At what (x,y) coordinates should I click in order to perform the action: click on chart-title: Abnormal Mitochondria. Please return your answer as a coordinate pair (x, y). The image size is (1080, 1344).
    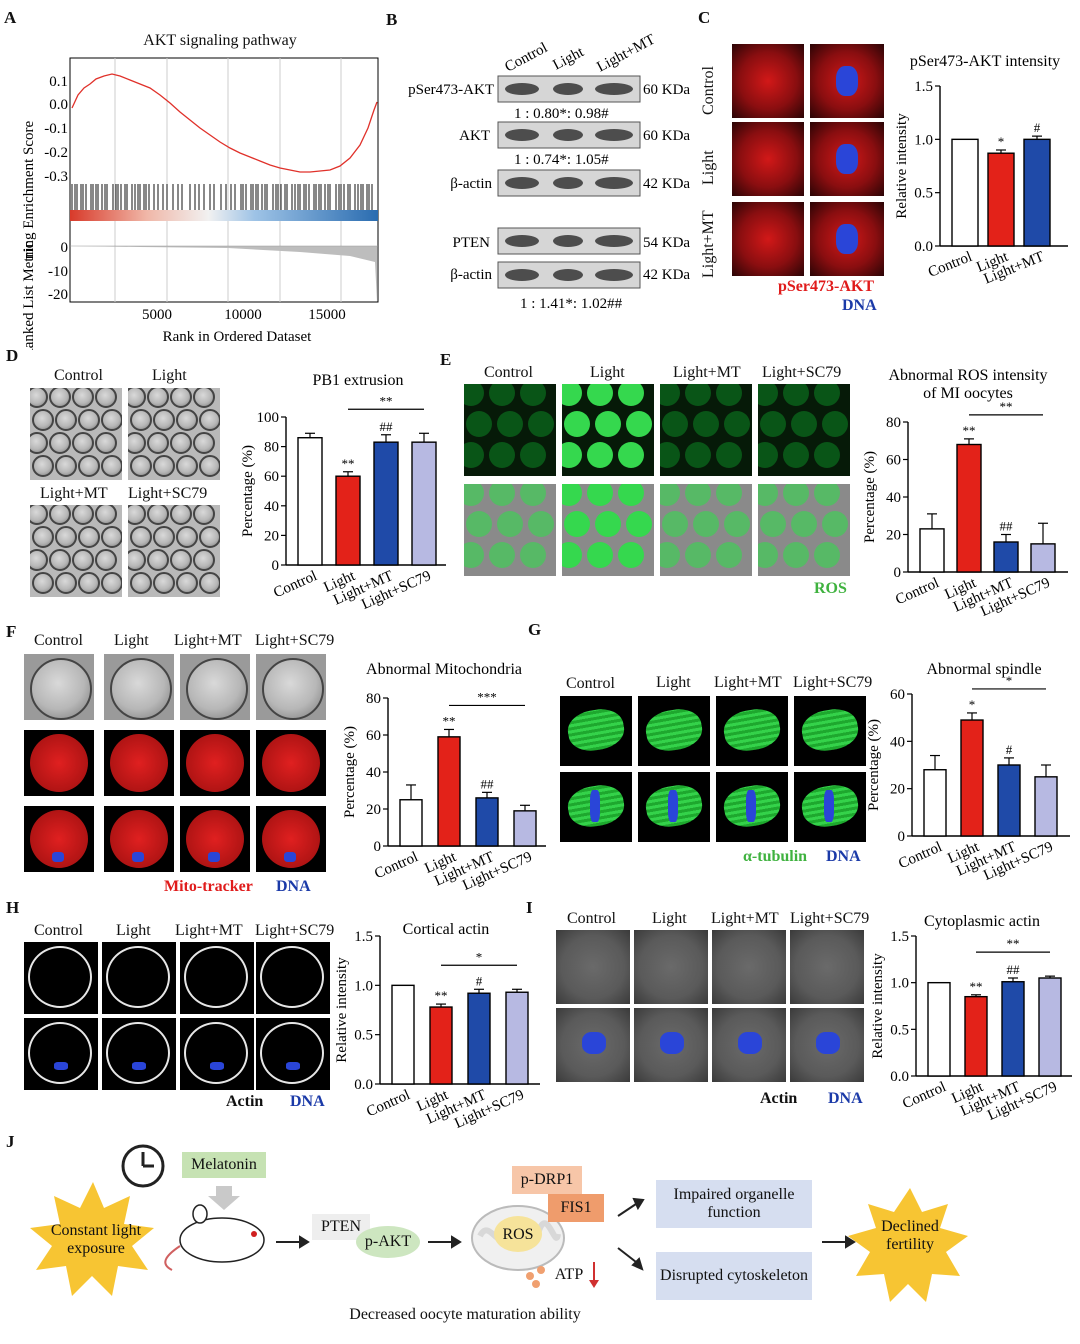
    Looking at the image, I should click on (444, 669).